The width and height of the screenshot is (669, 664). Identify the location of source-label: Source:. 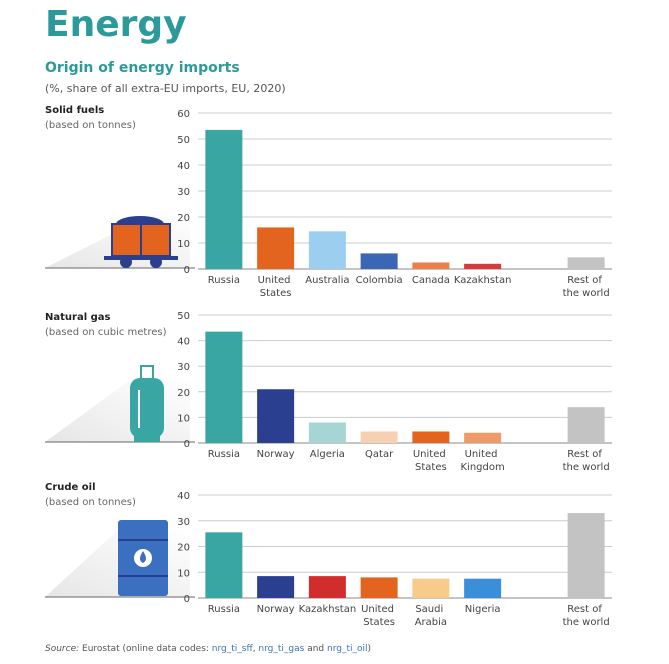
(62, 649).